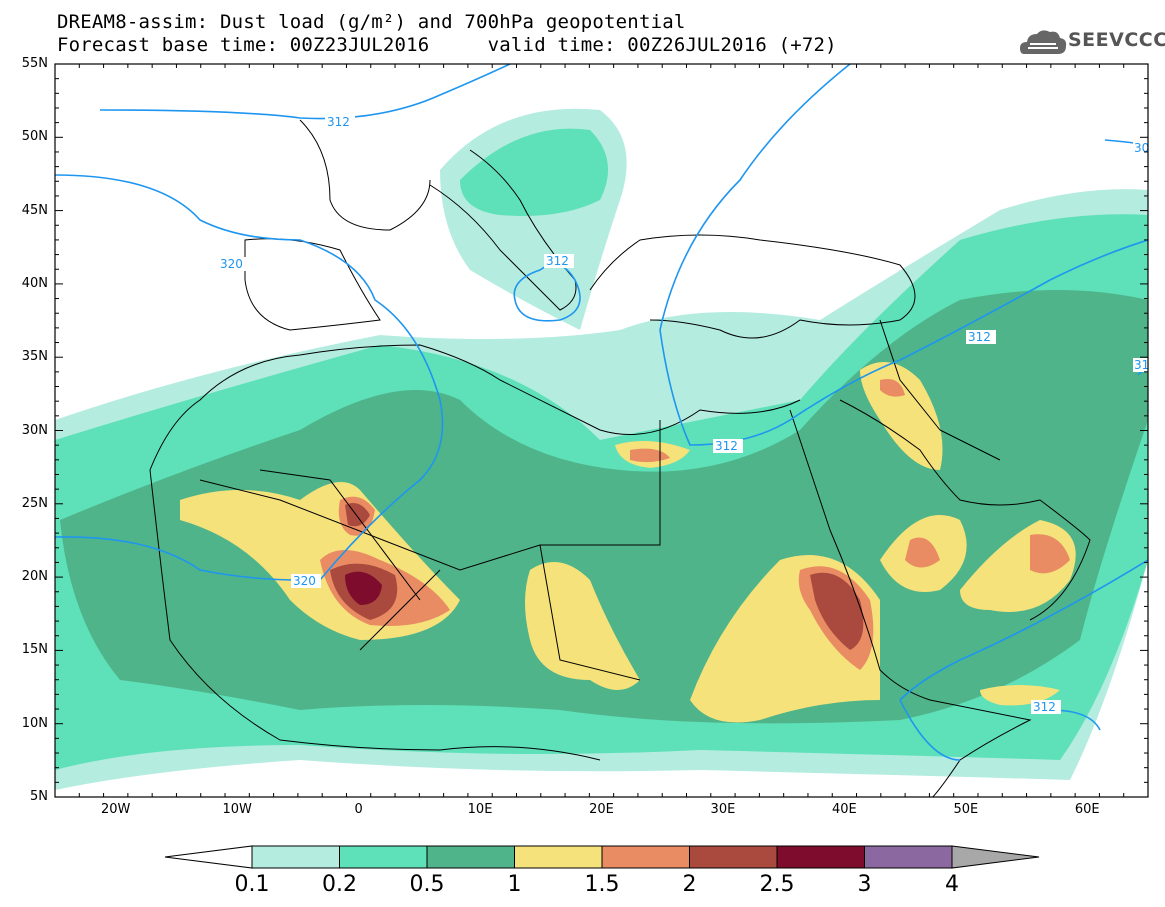 Image resolution: width=1165 pixels, height=907 pixels. I want to click on colorbar-level-label: 2.5, so click(777, 884).